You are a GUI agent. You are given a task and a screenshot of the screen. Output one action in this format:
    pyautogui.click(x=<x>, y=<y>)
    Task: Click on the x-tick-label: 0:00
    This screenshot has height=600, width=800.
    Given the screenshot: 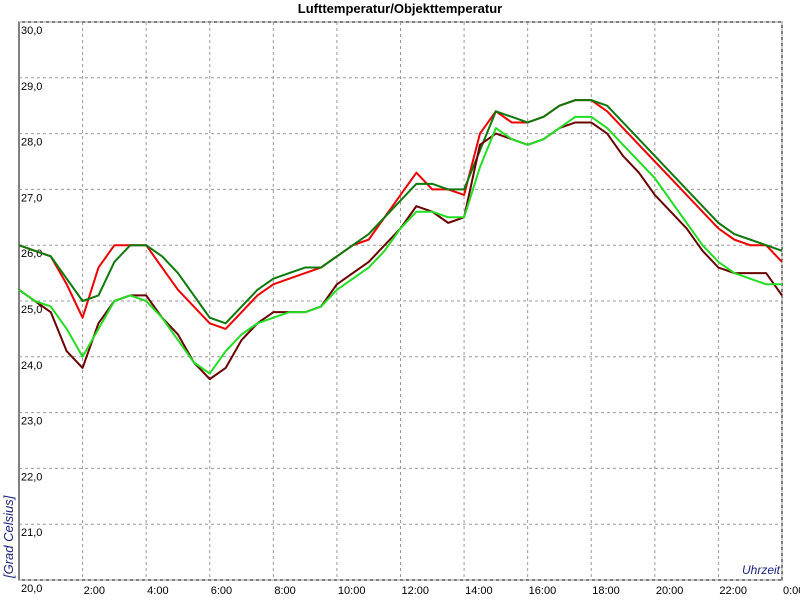 What is the action you would take?
    pyautogui.click(x=791, y=591)
    